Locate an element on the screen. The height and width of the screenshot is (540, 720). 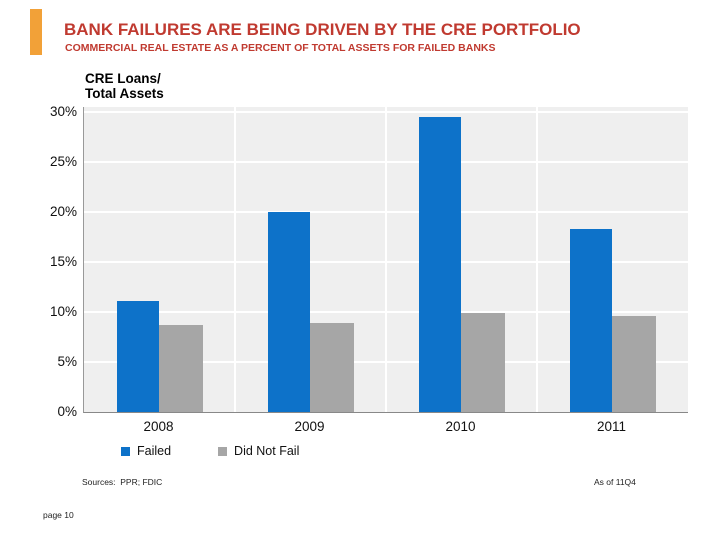
y-tick-label: 25% is located at coordinates (63, 161).